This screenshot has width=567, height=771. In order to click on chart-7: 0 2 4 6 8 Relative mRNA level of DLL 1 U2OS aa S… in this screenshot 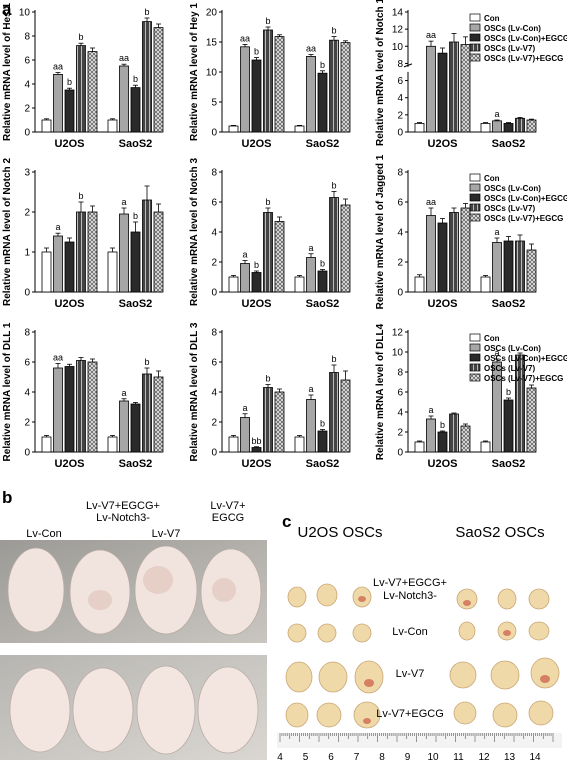, I will do `click(83, 396)`.